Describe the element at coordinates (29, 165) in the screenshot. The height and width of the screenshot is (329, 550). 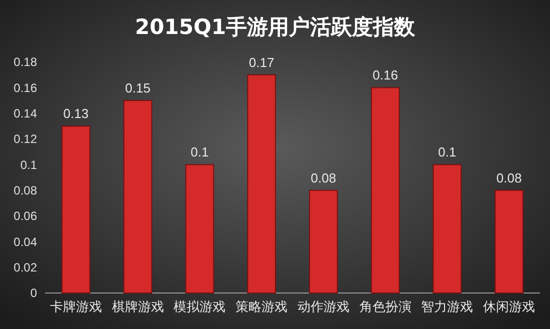
I see `y-tick-label: 0.1` at that location.